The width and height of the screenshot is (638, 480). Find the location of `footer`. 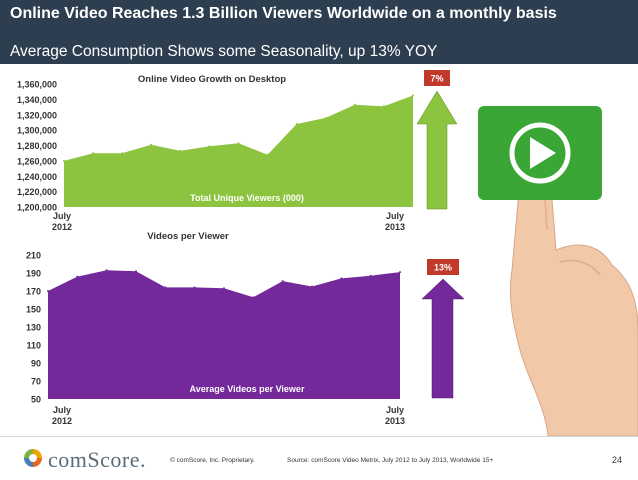

footer is located at coordinates (319, 458).